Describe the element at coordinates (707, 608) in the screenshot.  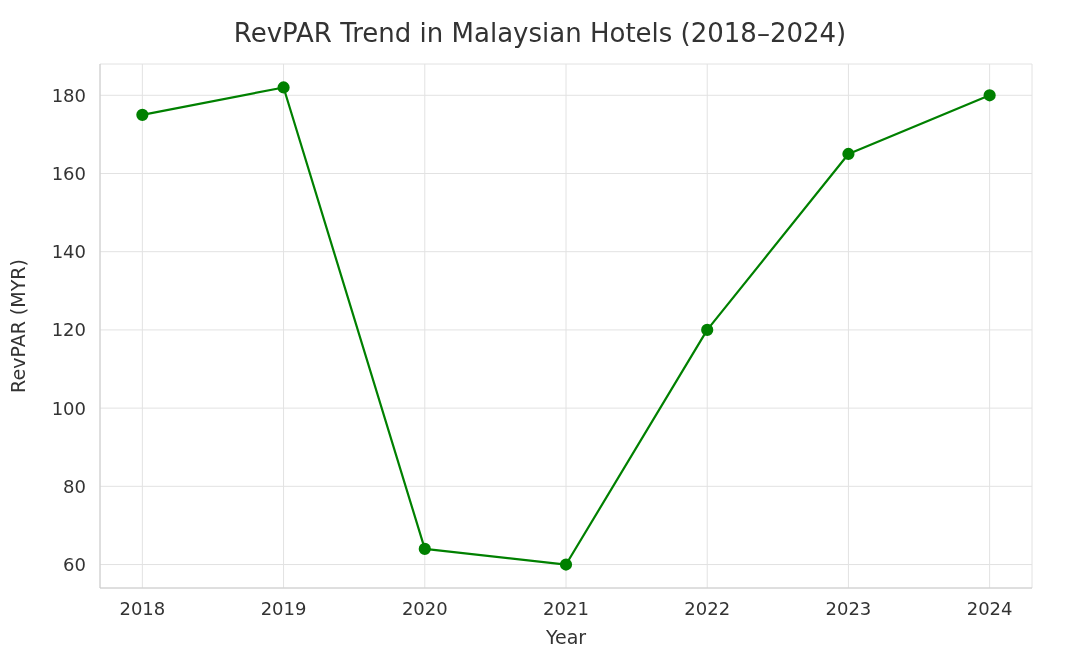
I see `x-tick-label: 2022` at that location.